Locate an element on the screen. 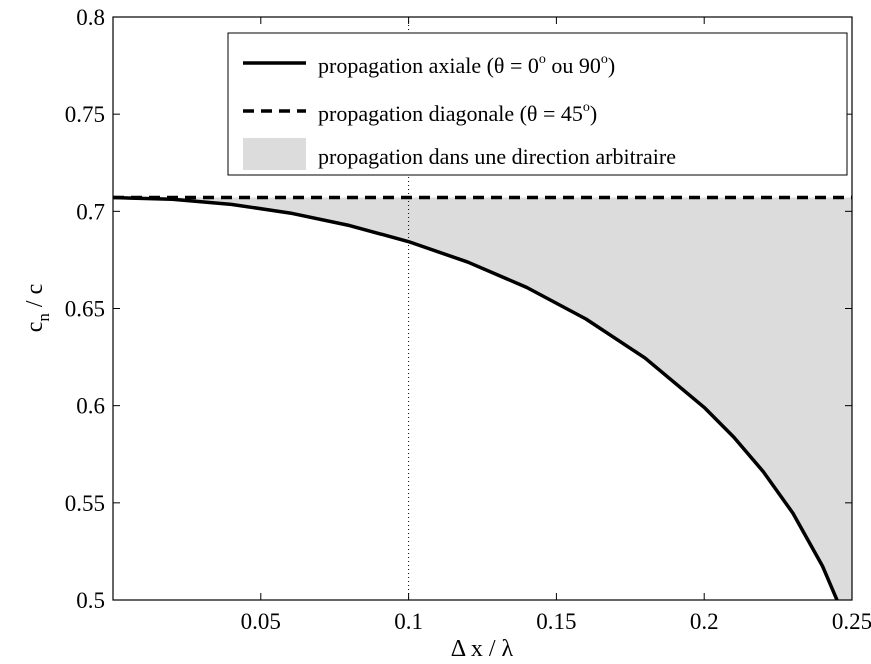  legend-region-swatch is located at coordinates (274, 154).